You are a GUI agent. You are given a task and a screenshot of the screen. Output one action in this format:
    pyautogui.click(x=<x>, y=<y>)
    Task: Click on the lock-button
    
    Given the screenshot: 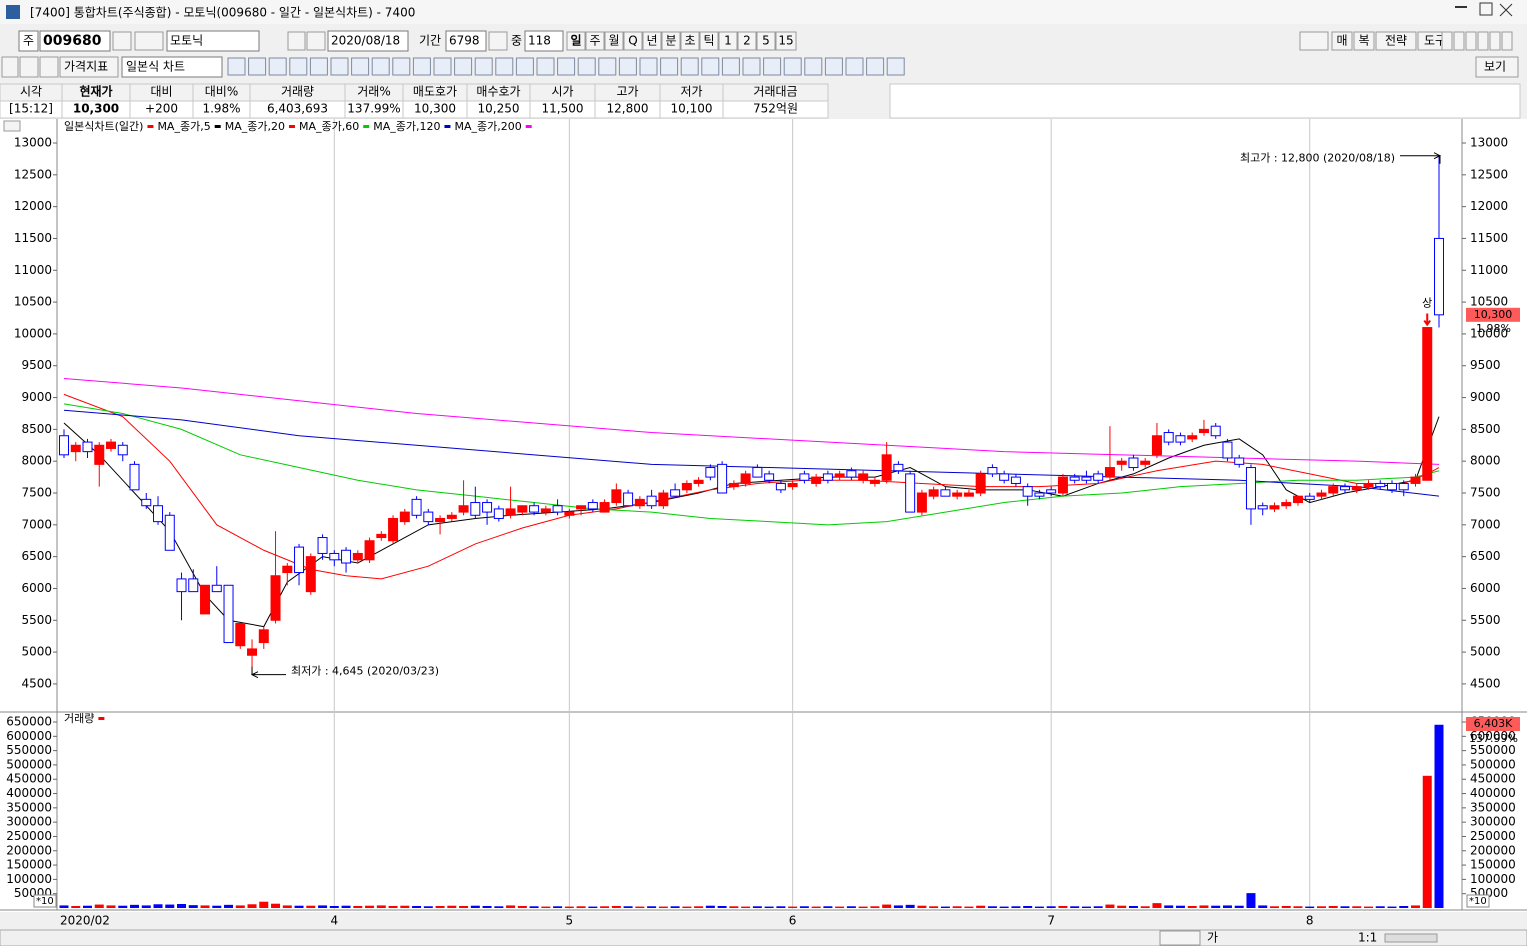 What is the action you would take?
    pyautogui.click(x=498, y=41)
    